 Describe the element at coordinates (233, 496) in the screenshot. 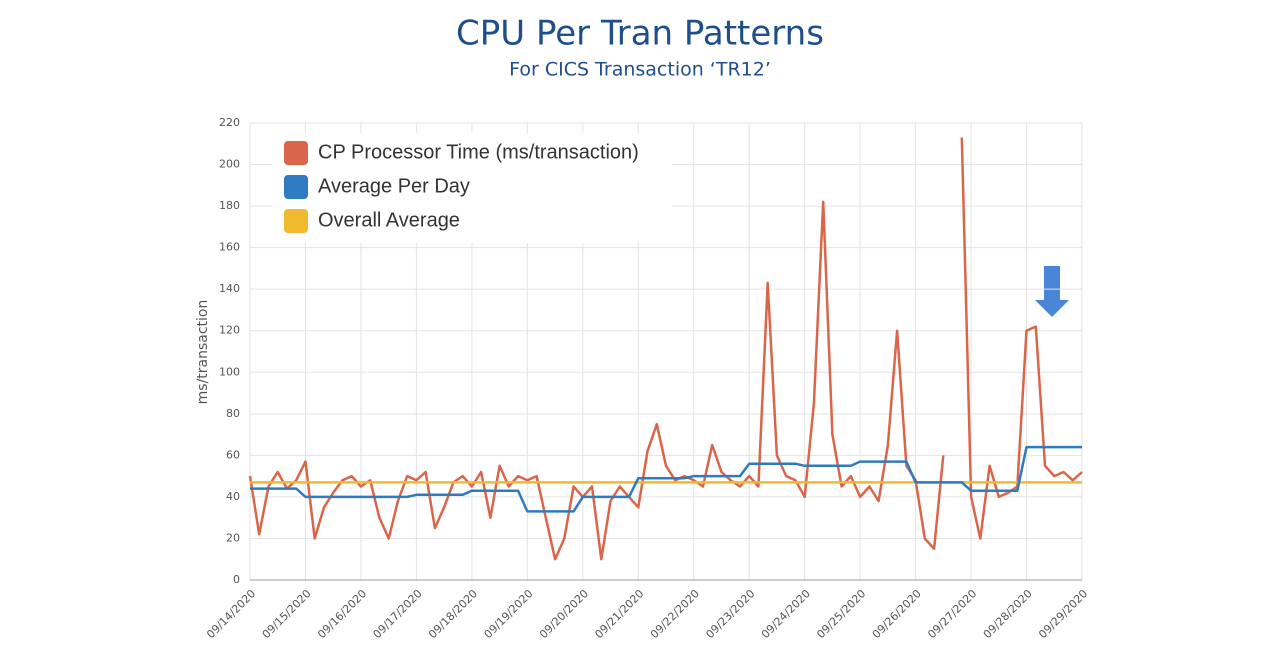

I see `y-tick-label: 40` at that location.